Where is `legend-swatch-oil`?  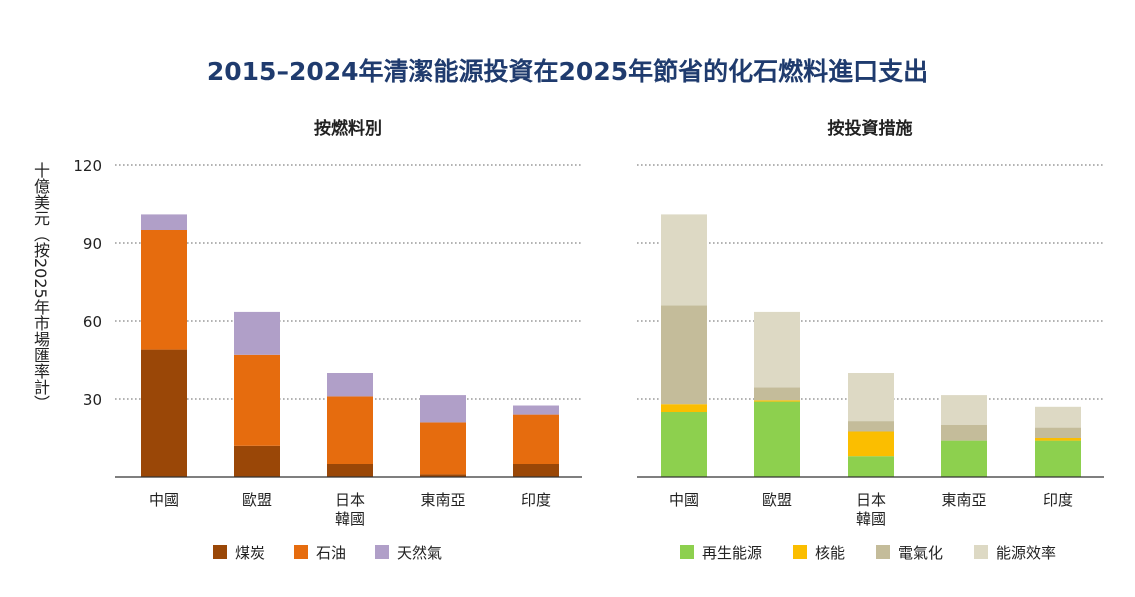
legend-swatch-oil is located at coordinates (301, 552).